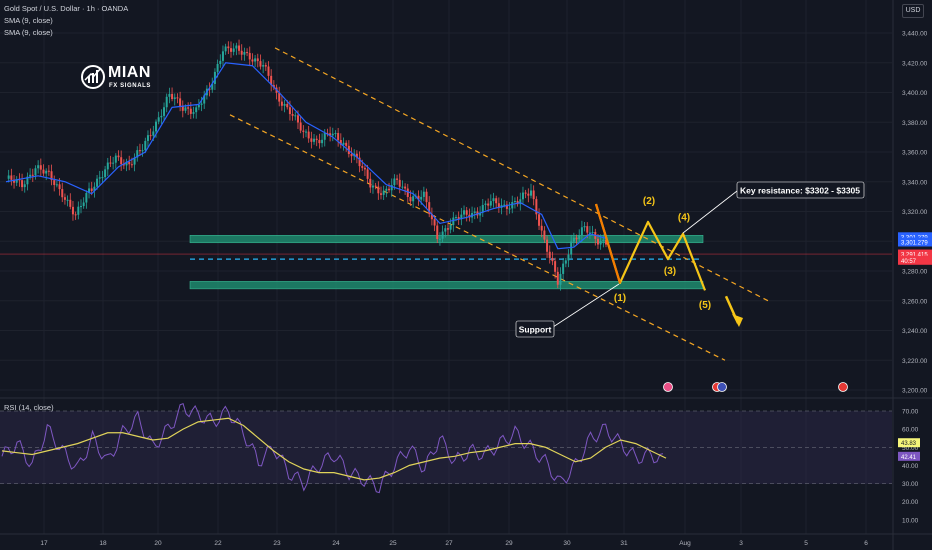 The width and height of the screenshot is (932, 550). What do you see at coordinates (915, 301) in the screenshot?
I see `price-tick-label: 3,260.00` at bounding box center [915, 301].